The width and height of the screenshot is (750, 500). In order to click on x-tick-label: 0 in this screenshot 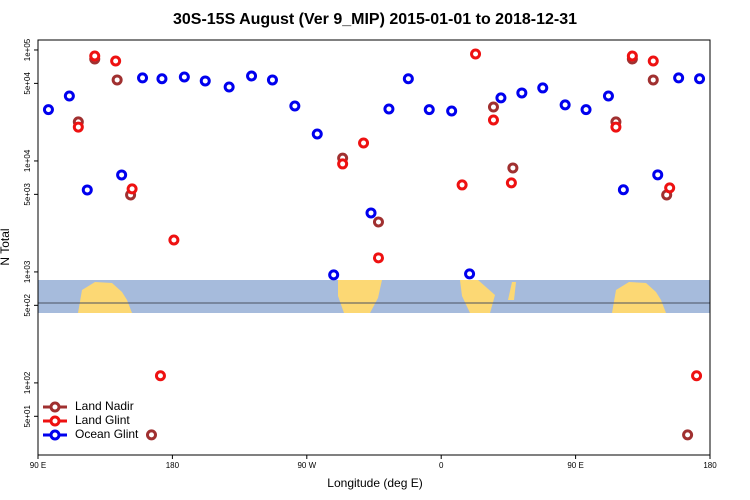, I will do `click(441, 465)`.